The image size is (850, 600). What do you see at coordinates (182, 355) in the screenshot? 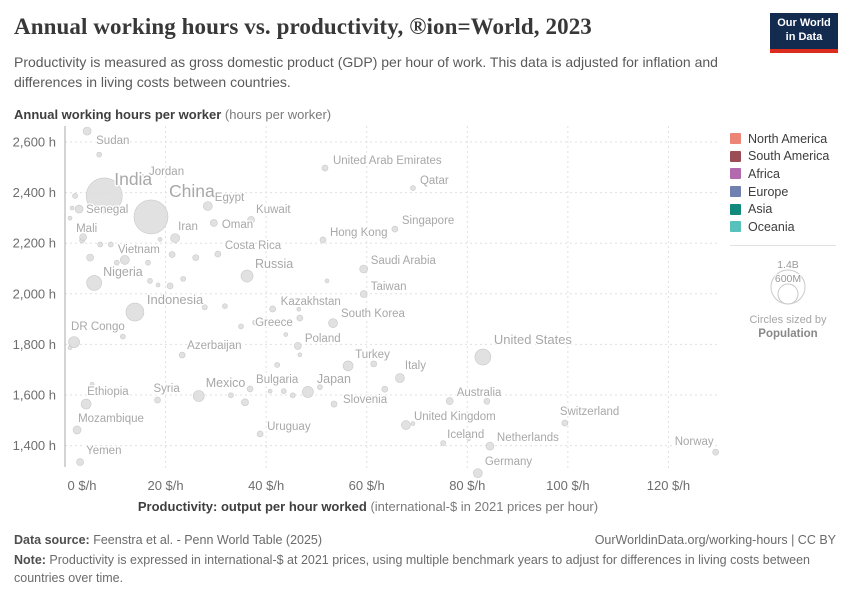
I see `data-point-azerbaijan` at bounding box center [182, 355].